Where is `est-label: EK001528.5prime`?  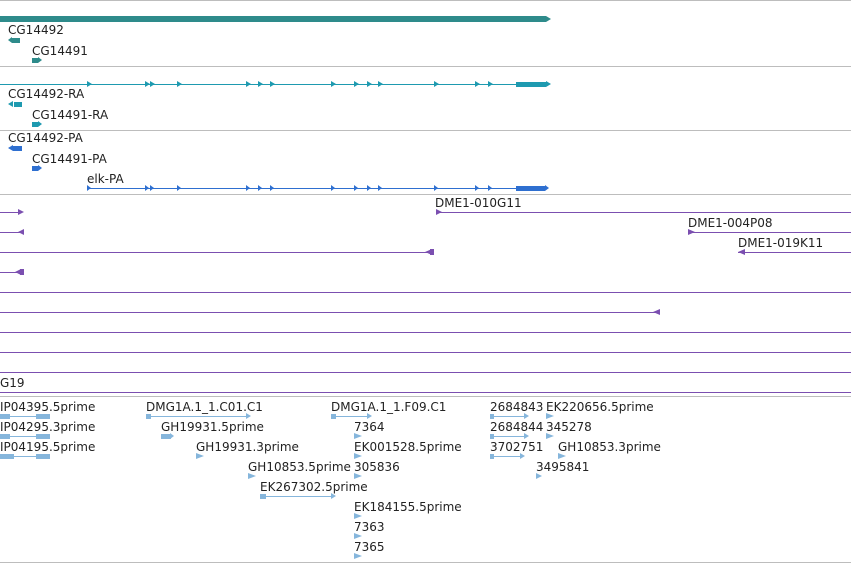
est-label: EK001528.5prime is located at coordinates (408, 447).